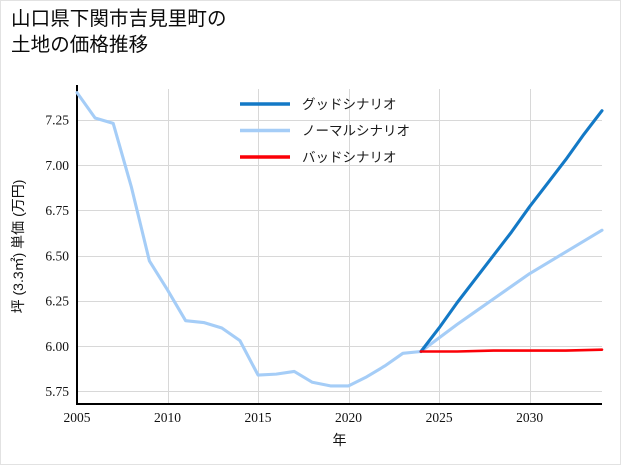 This screenshot has height=465, width=621. What do you see at coordinates (57, 210) in the screenshot?
I see `y-tick-label: 6.75` at bounding box center [57, 210].